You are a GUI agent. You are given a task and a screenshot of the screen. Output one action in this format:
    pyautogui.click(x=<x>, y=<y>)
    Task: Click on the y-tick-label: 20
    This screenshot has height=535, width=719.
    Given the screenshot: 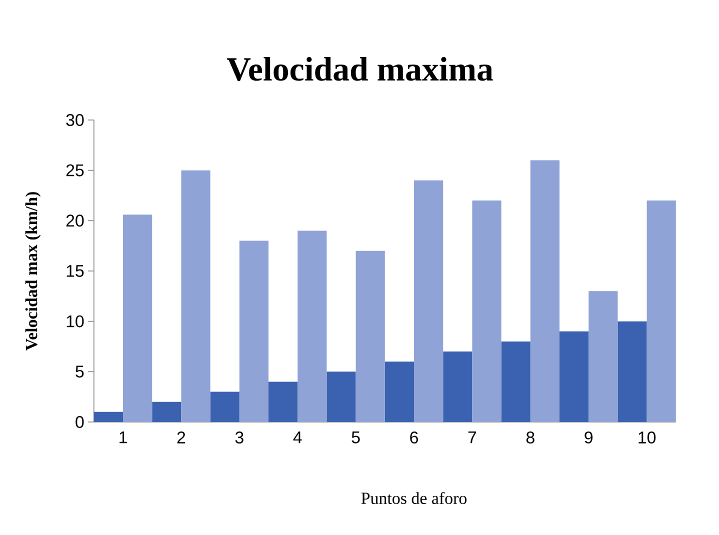 What is the action you would take?
    pyautogui.click(x=75, y=220)
    